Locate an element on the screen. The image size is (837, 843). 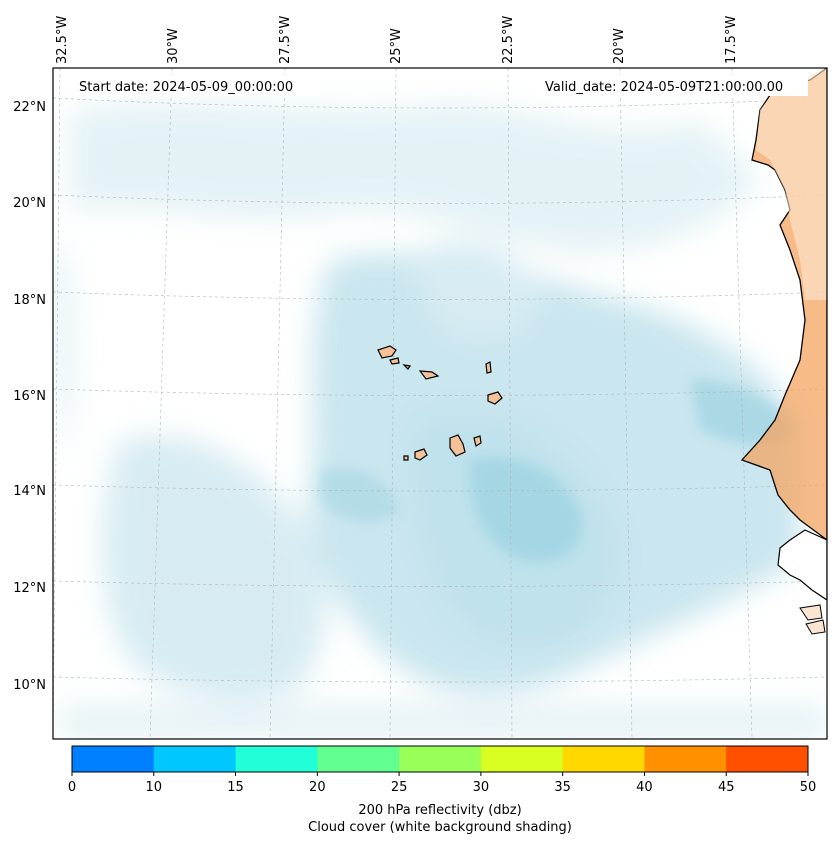
colorbar-tick-label: 25 is located at coordinates (399, 787).